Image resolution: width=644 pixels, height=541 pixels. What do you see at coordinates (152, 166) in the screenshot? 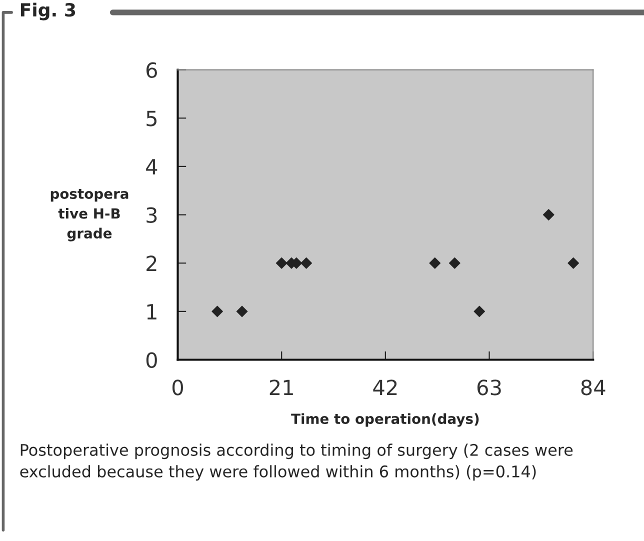
I see `y-tick-label: 4` at bounding box center [152, 166].